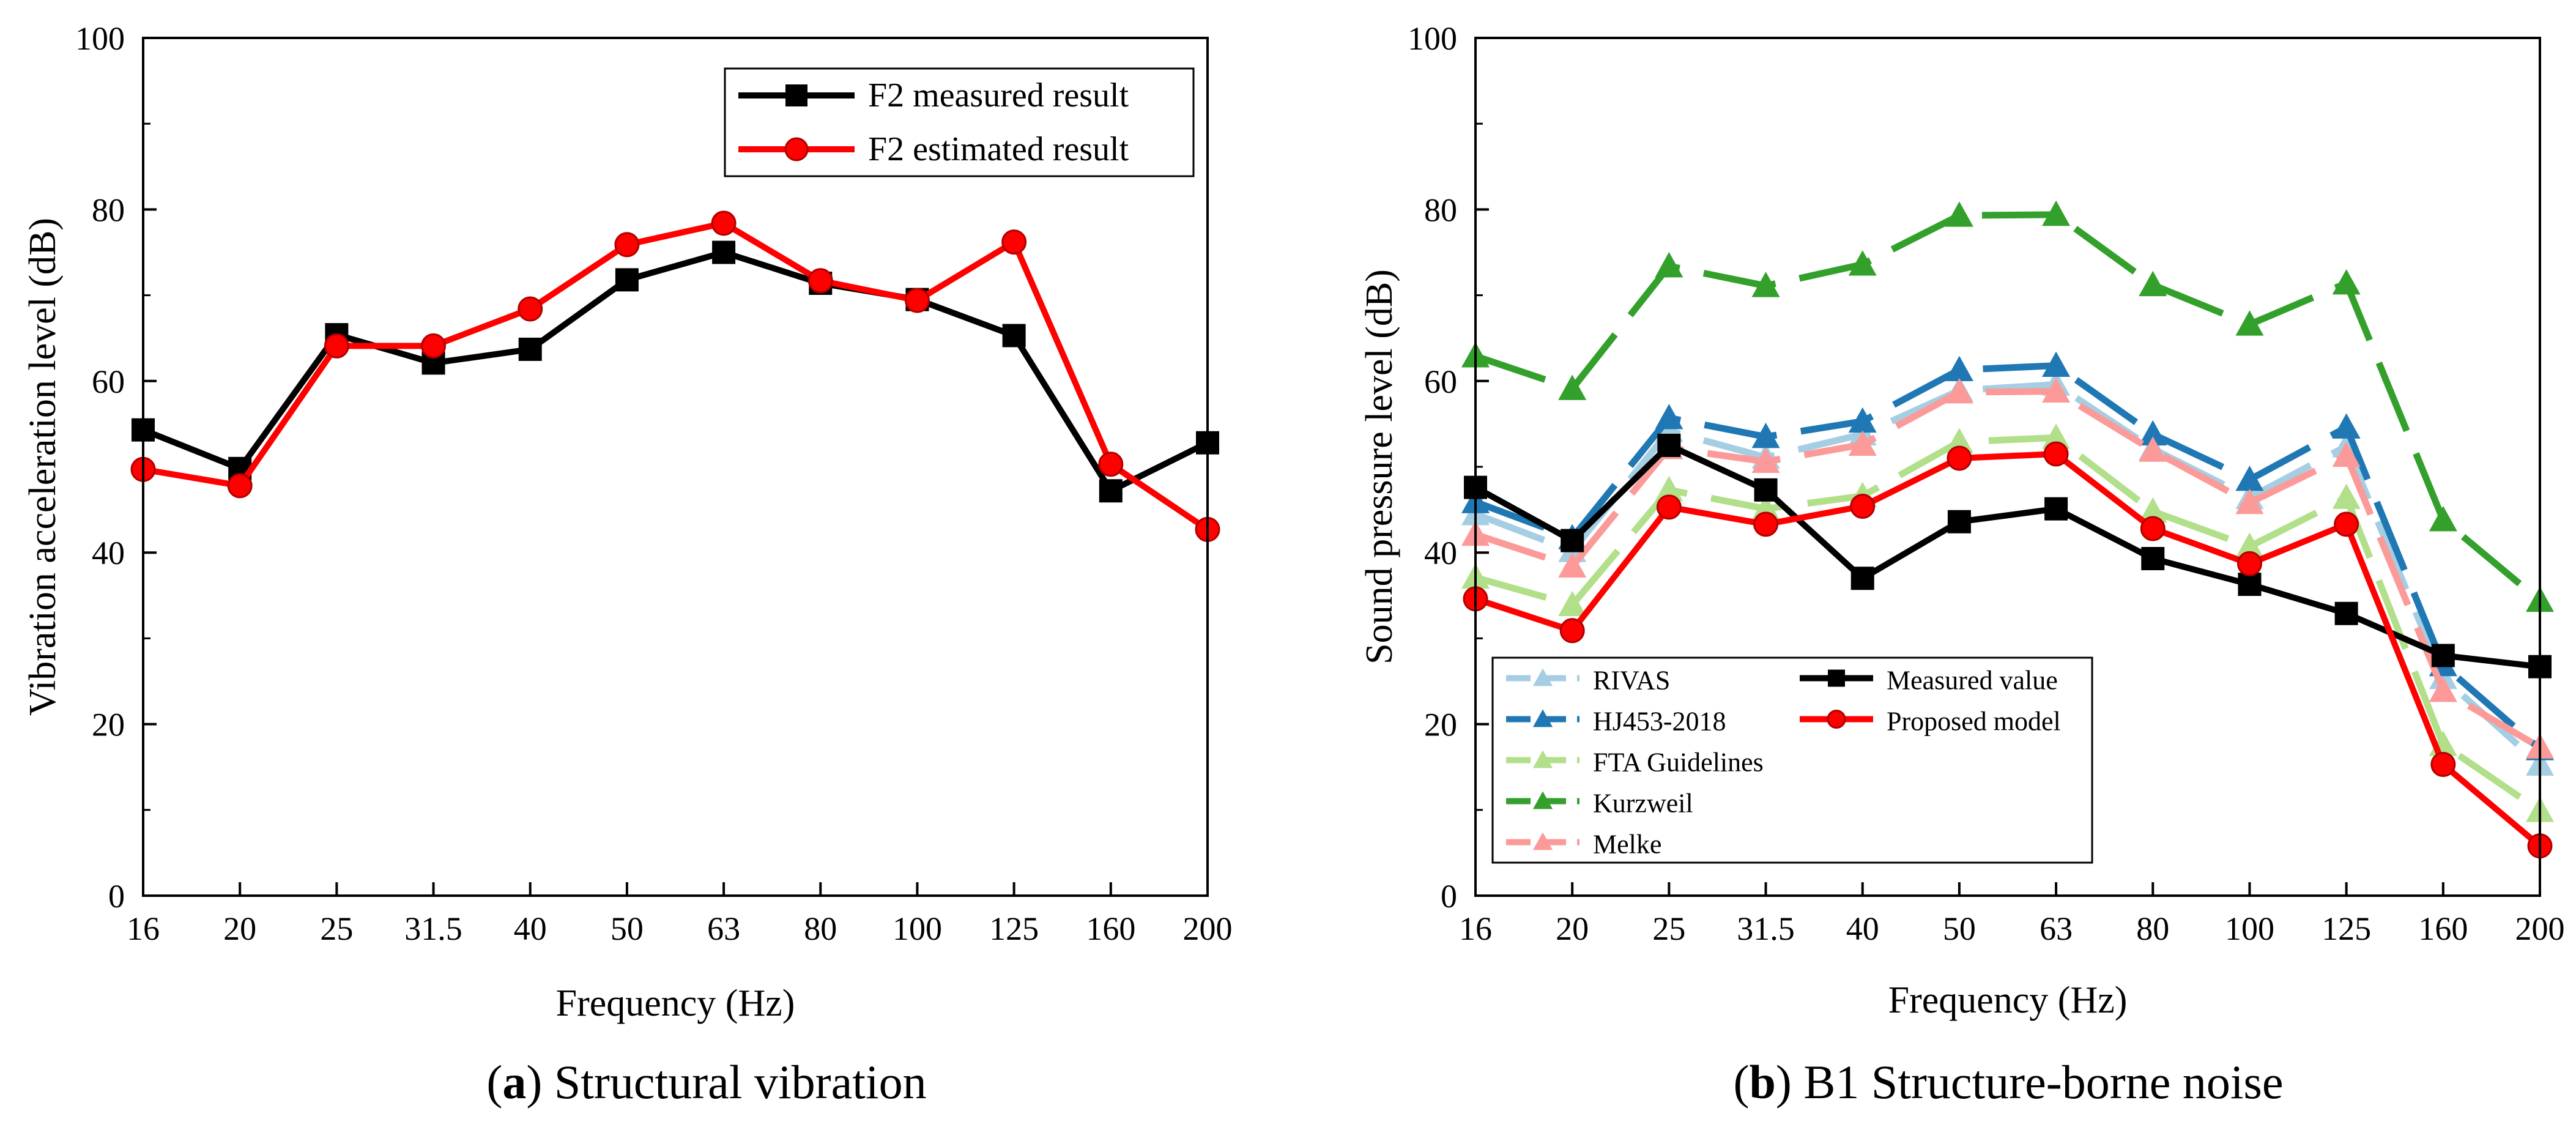  I want to click on a-legend-label: F2 measured result, so click(998, 95).